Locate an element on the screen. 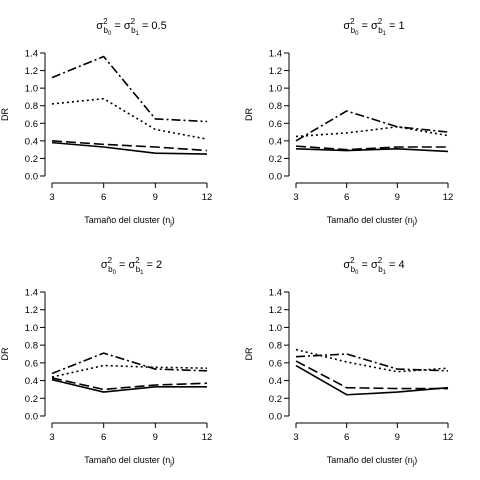 This screenshot has height=480, width=480. title-value: = 2 is located at coordinates (152, 265).